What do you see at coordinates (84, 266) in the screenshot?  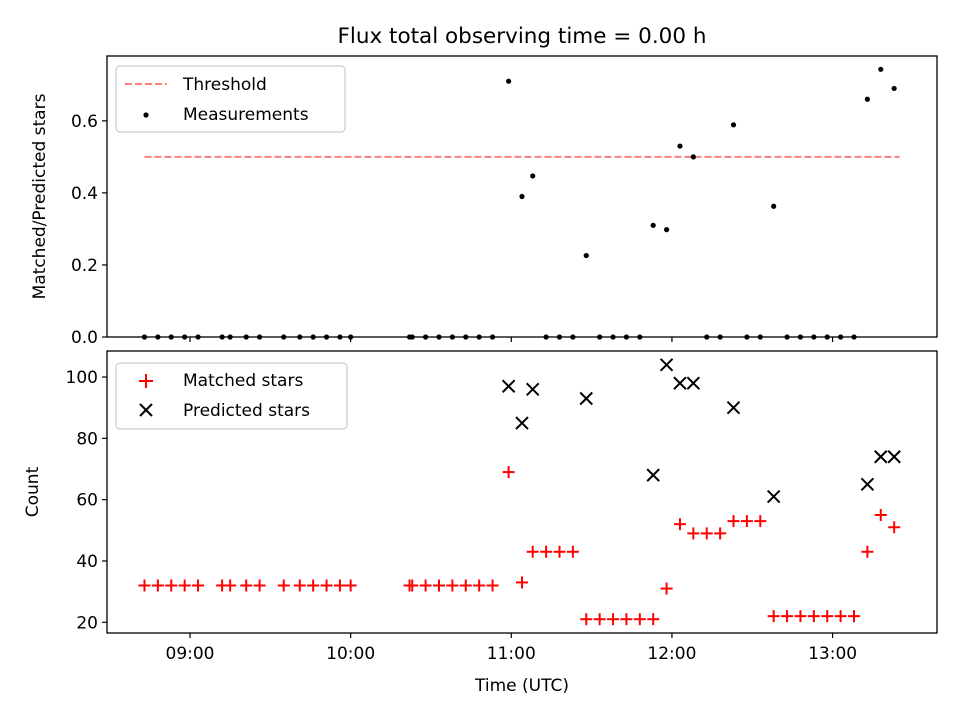 I see `y-tick-label: 0.2` at bounding box center [84, 266].